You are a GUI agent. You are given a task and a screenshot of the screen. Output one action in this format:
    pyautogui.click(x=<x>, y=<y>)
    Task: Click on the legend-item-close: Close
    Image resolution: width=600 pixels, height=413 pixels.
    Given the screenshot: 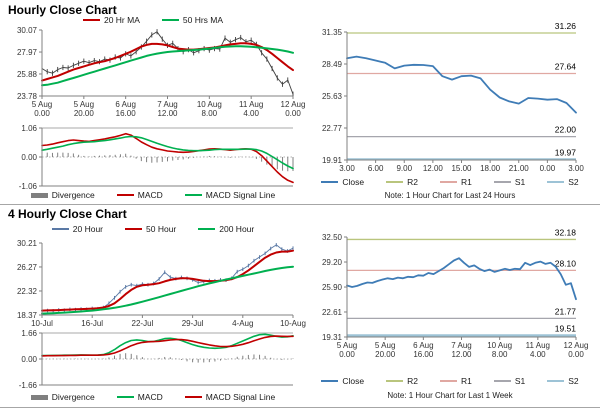 What is the action you would take?
    pyautogui.click(x=342, y=182)
    